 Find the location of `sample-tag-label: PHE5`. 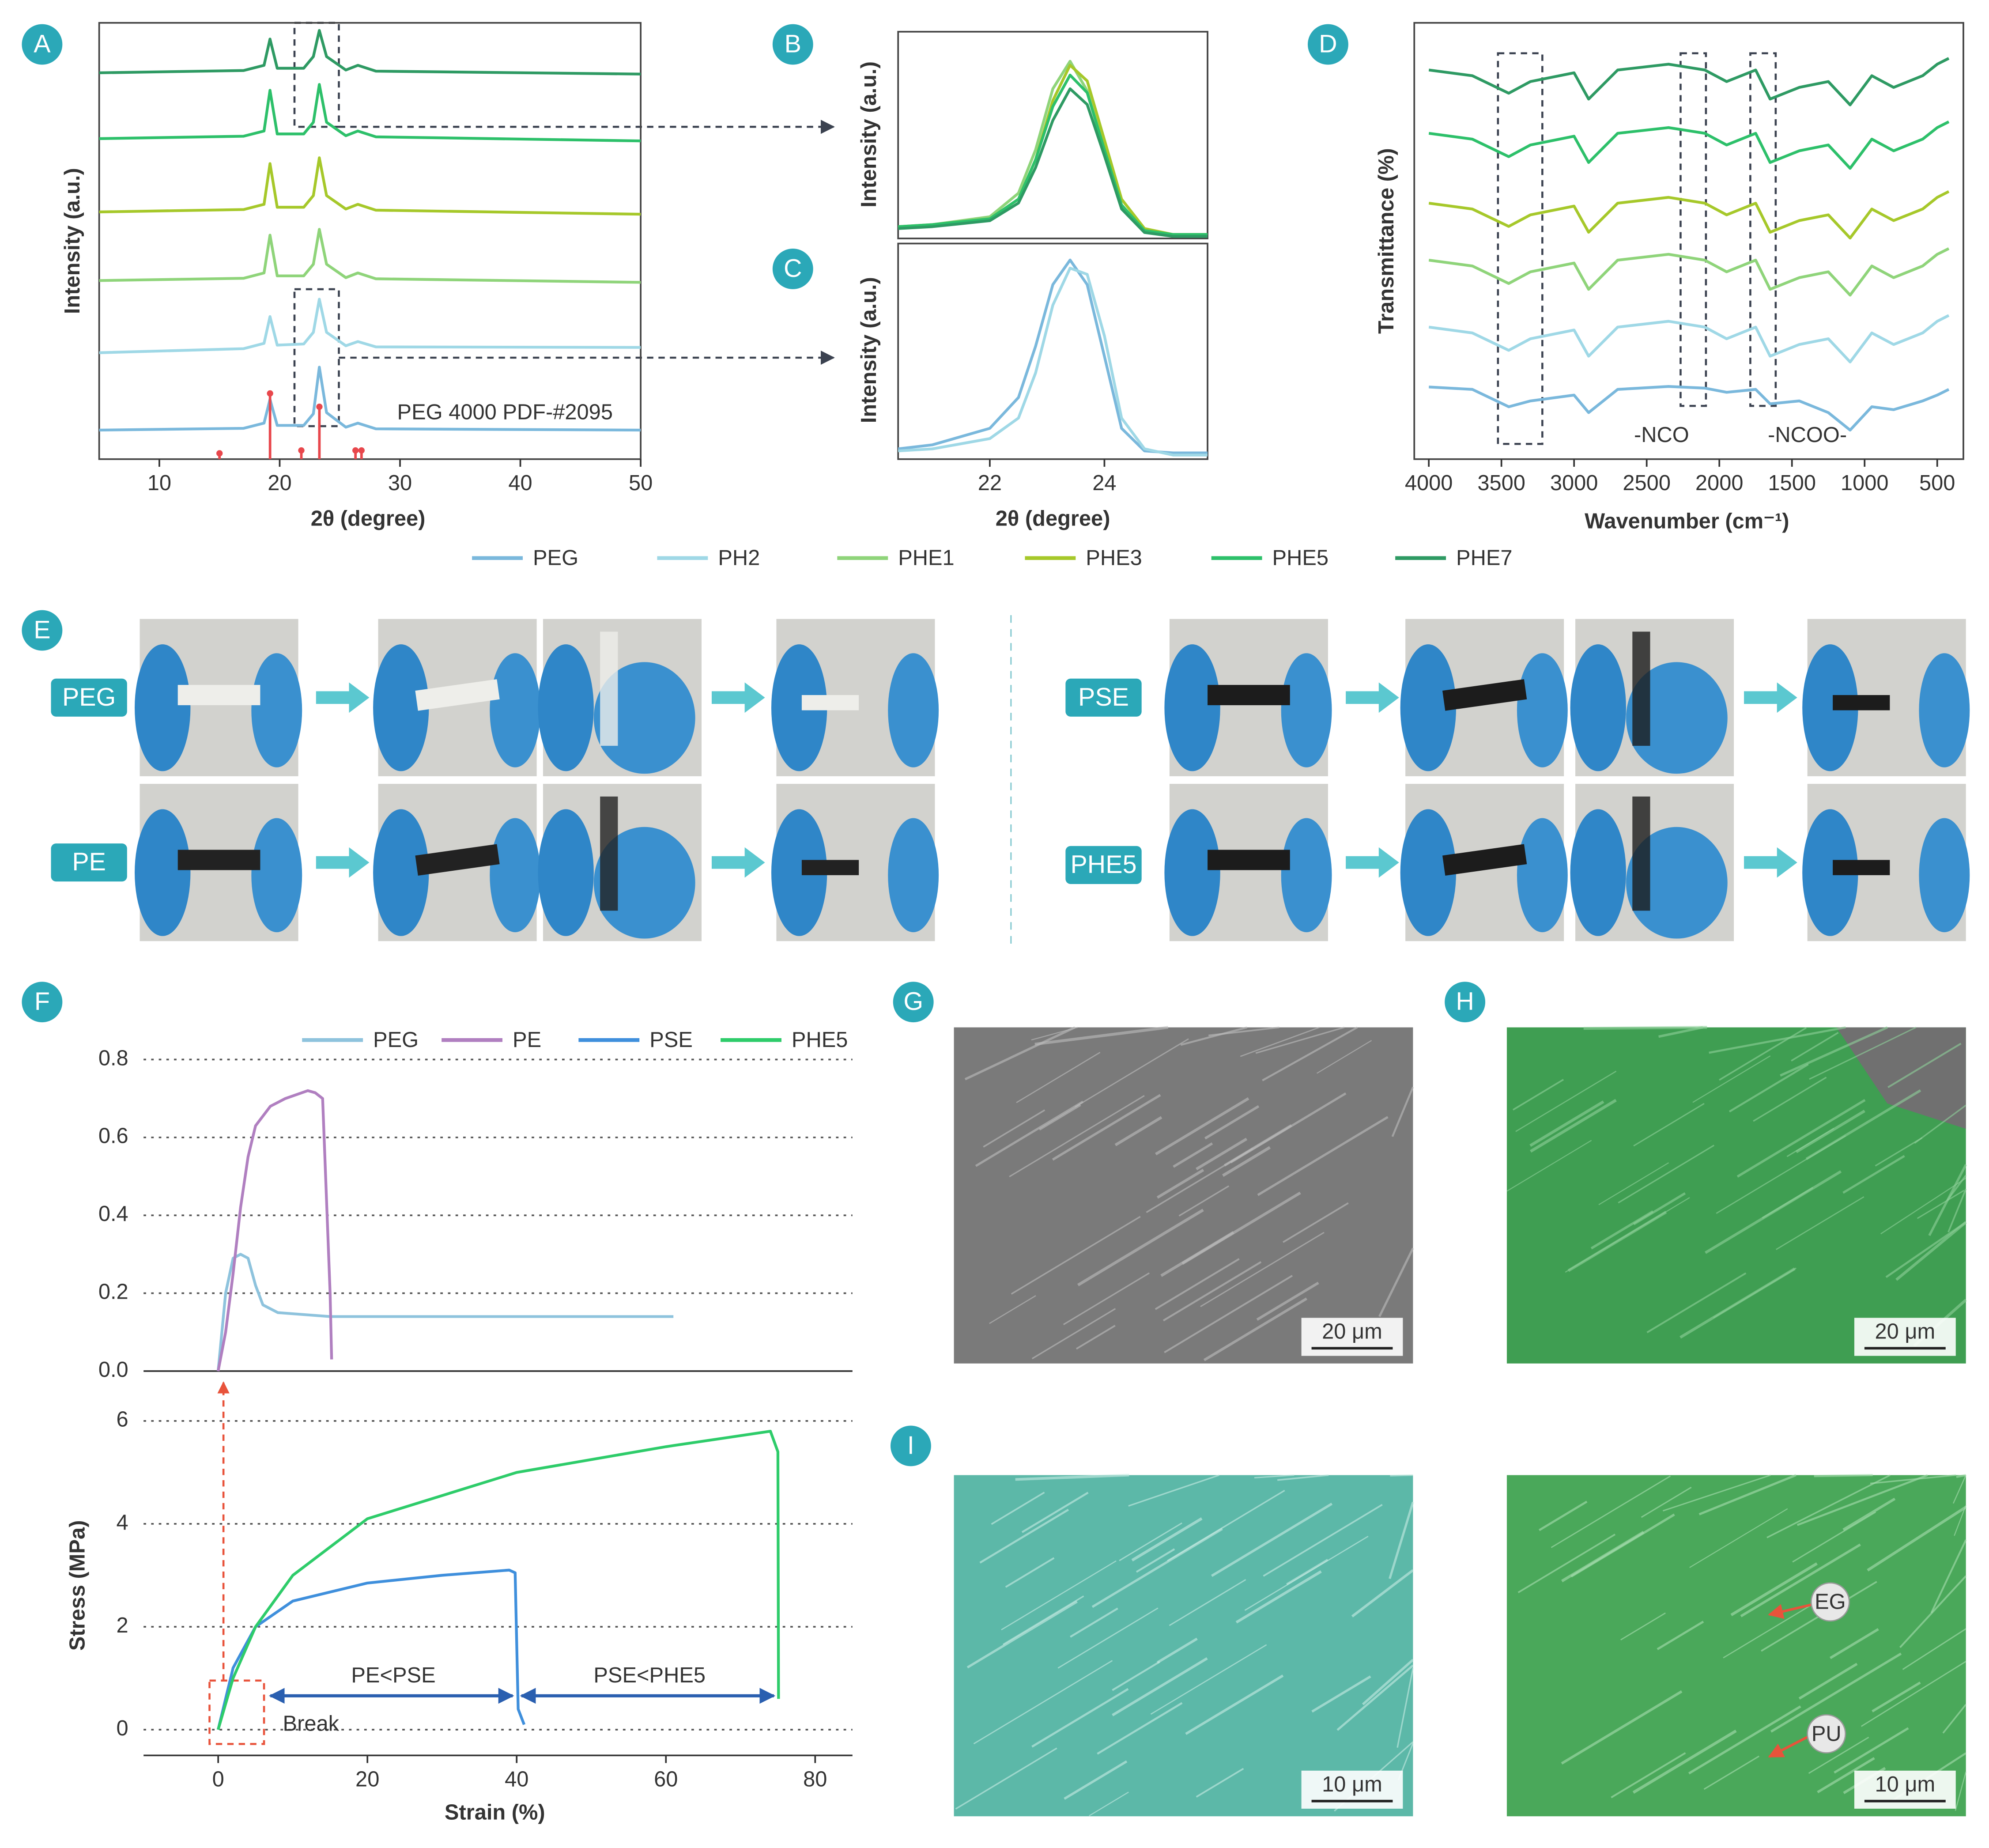

sample-tag-label: PHE5 is located at coordinates (1103, 864).